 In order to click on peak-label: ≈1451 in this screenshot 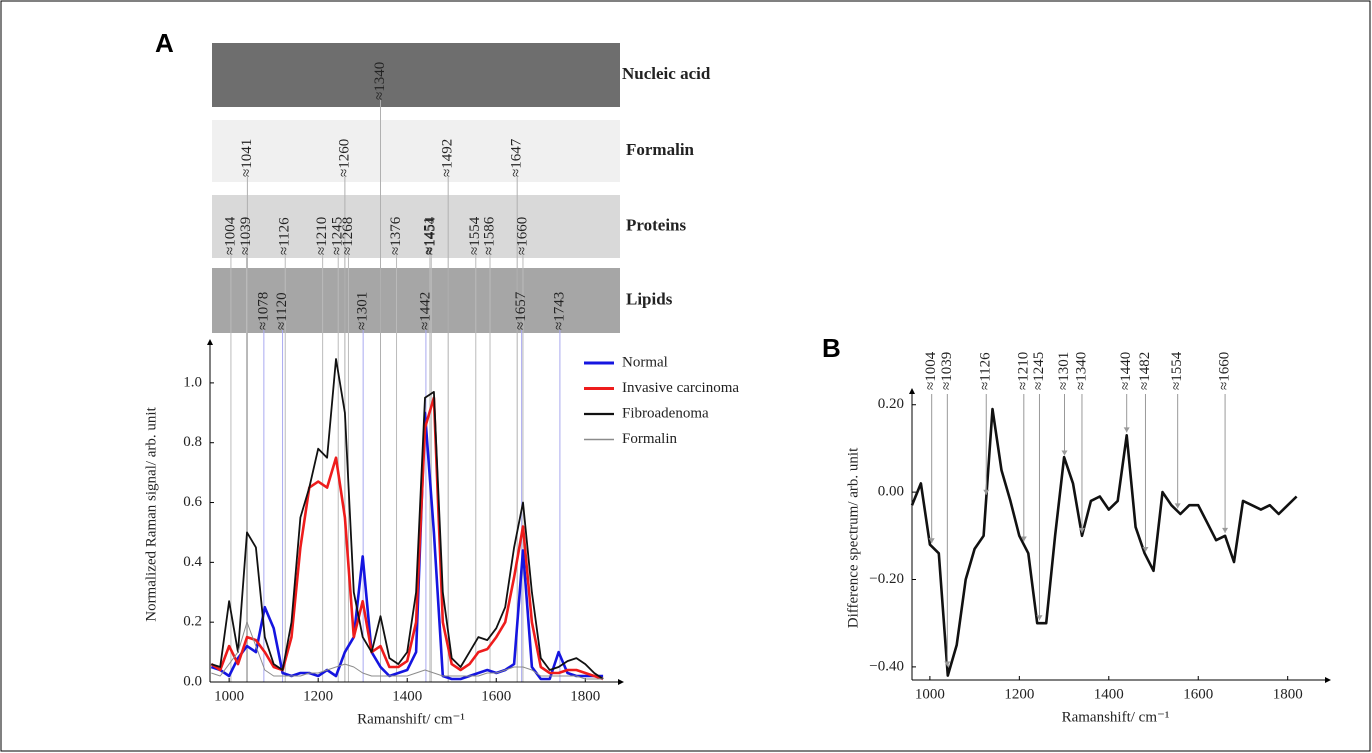, I will do `click(429, 236)`.